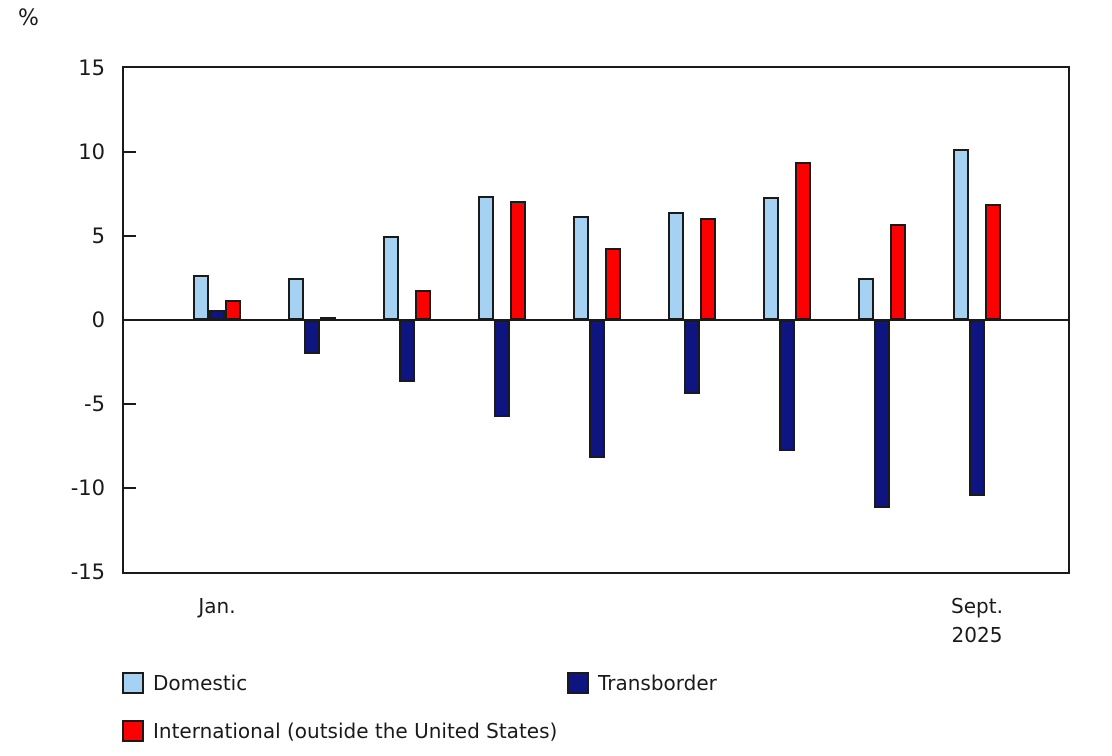 This screenshot has width=1112, height=756. What do you see at coordinates (217, 315) in the screenshot?
I see `bar-transborder-Jan` at bounding box center [217, 315].